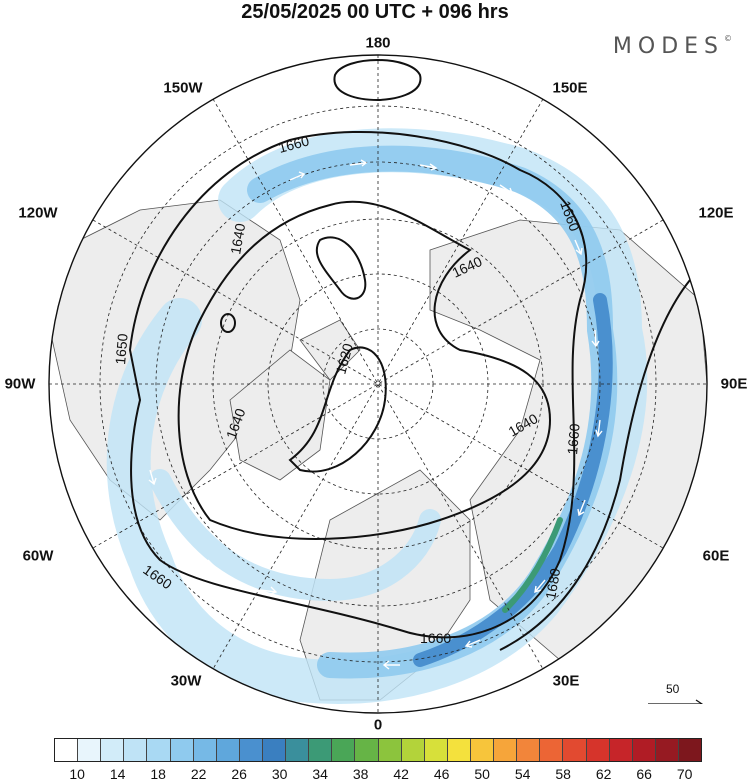 Image resolution: width=750 pixels, height=782 pixels. I want to click on colorbar-tick-label: 54, so click(522, 774).